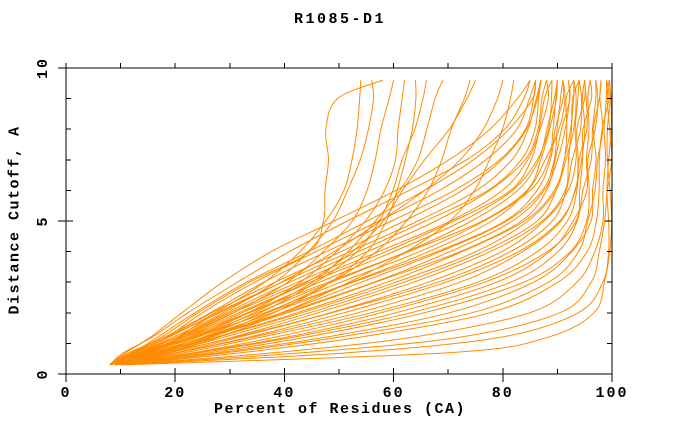 The width and height of the screenshot is (680, 440). I want to click on y-tick-label: 5, so click(43, 220).